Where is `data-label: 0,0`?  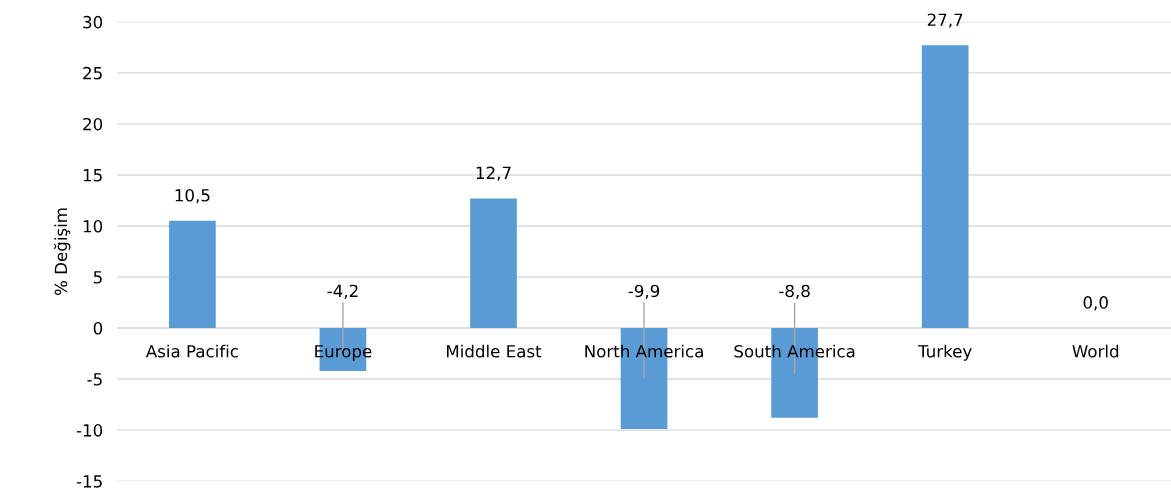 data-label: 0,0 is located at coordinates (1095, 303).